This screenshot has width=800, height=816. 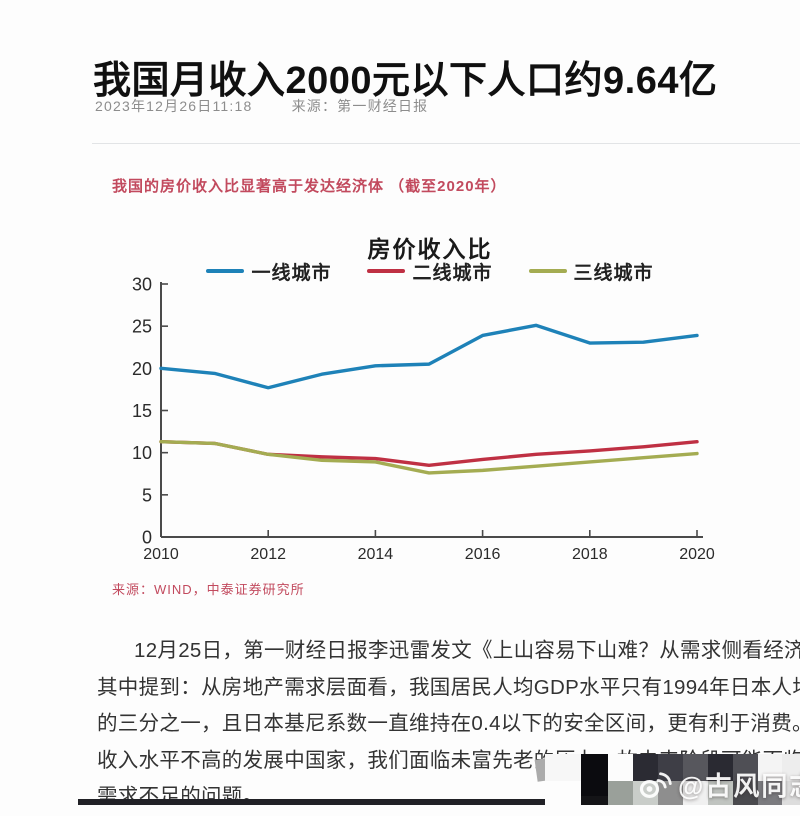 What do you see at coordinates (467, 650) in the screenshot?
I see `paragraph-line: 12月25日，第一财经日报李迅雷发文《上山容易下山难？从需求侧看经济》，` at bounding box center [467, 650].